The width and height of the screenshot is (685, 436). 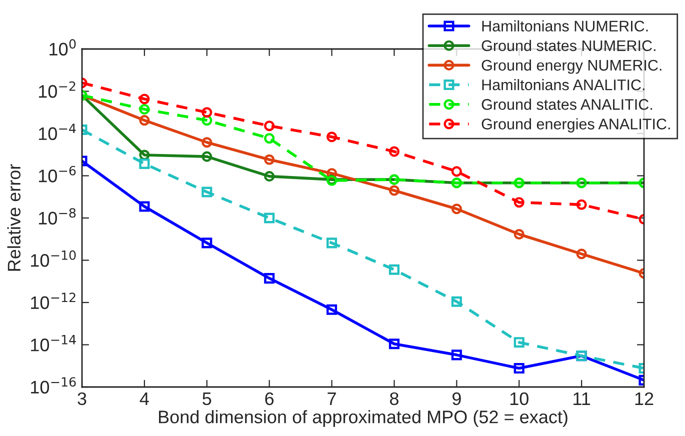 I want to click on x-axis-title: Bond dimension of approximated MPO (52 = exact), so click(x=363, y=418).